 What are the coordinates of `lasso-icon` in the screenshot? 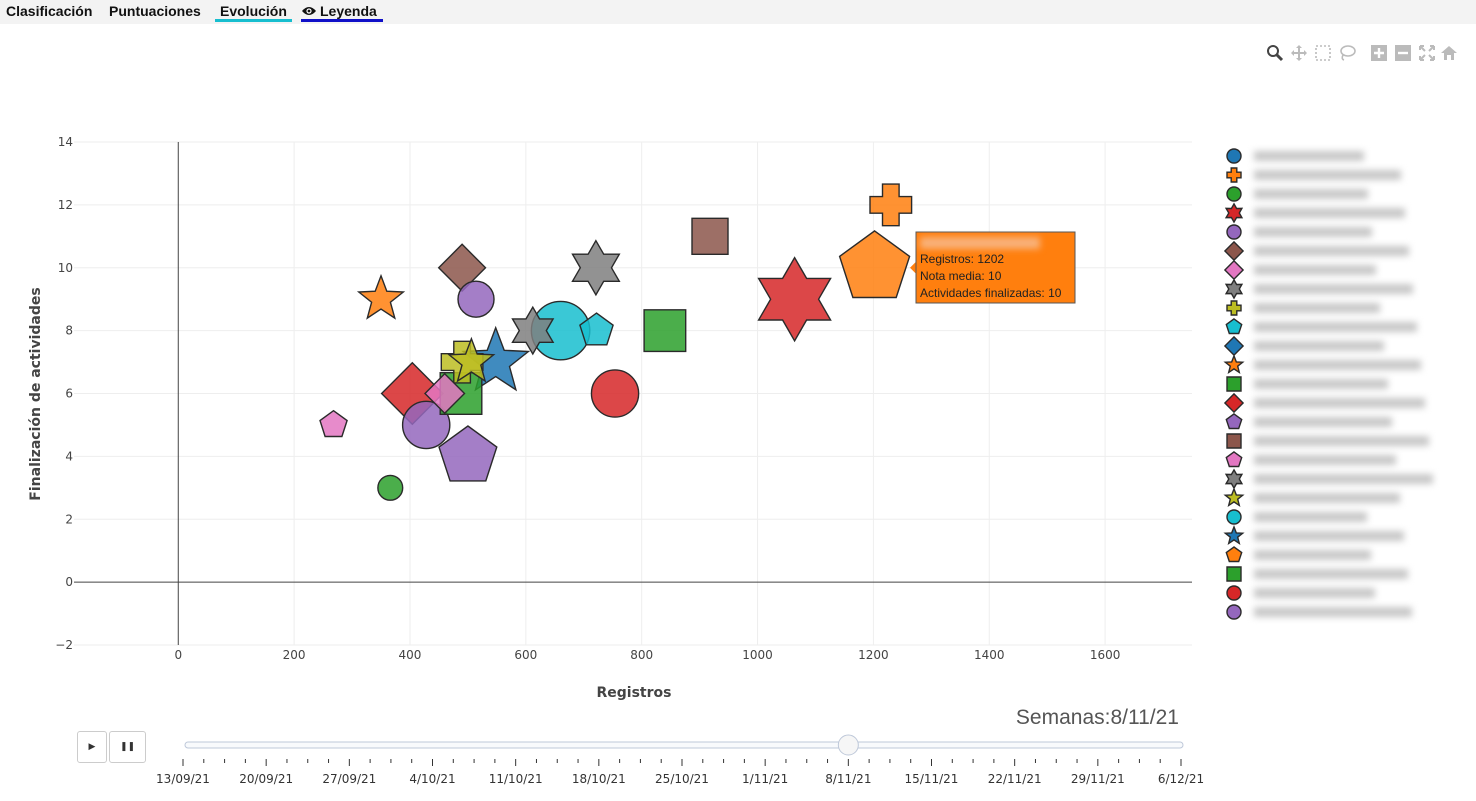 It's located at (1347, 53).